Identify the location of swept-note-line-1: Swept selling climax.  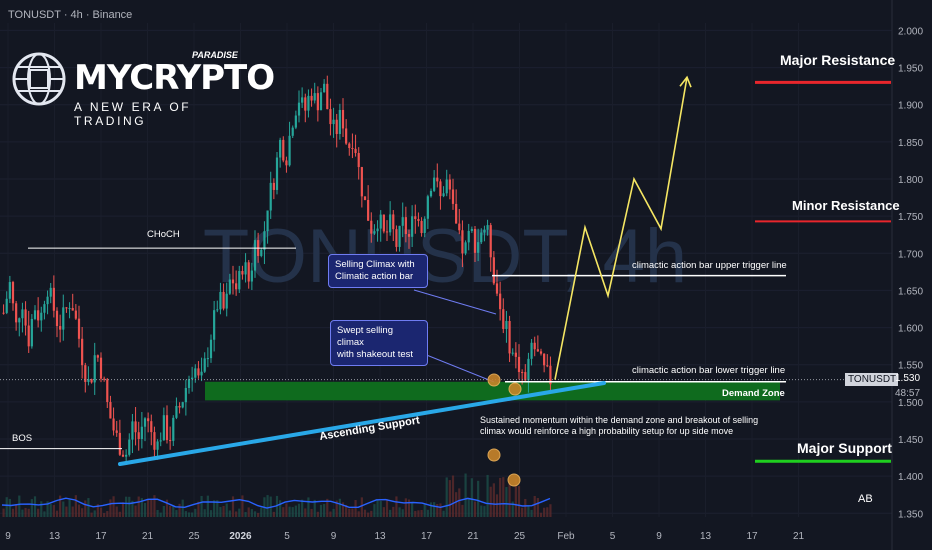
(365, 336).